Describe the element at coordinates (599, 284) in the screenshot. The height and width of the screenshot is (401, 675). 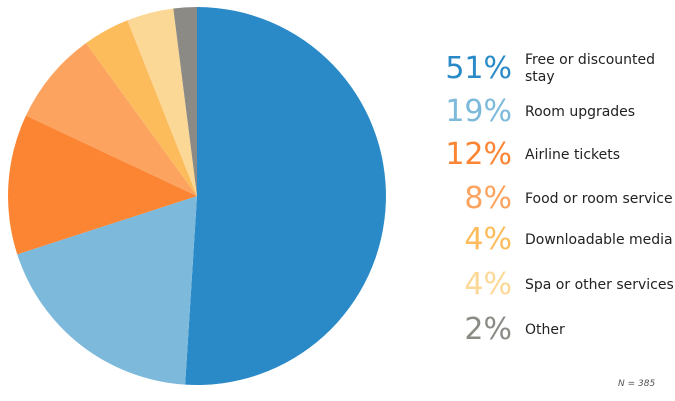
I see `legend-label: Spa or other services` at that location.